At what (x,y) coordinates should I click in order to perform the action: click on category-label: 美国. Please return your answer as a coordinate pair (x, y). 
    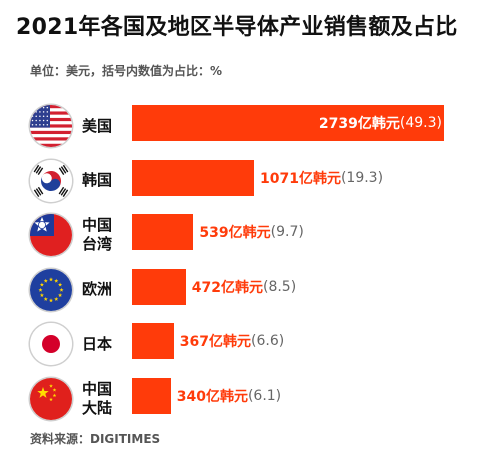
    Looking at the image, I should click on (106, 126).